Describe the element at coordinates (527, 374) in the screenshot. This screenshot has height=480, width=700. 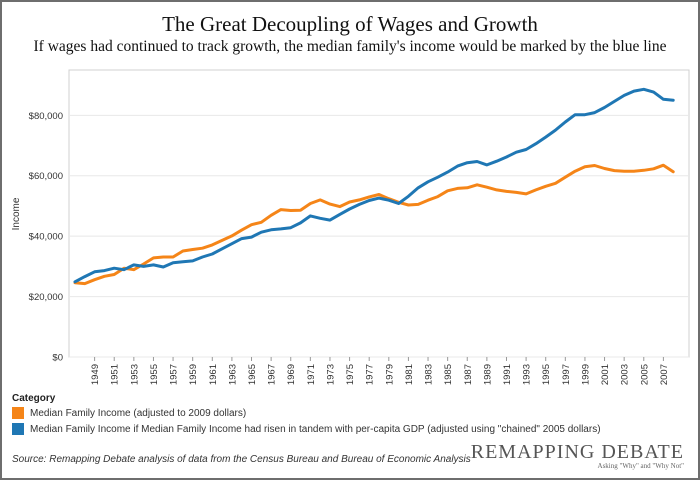
I see `x-tick-label: 1993` at that location.